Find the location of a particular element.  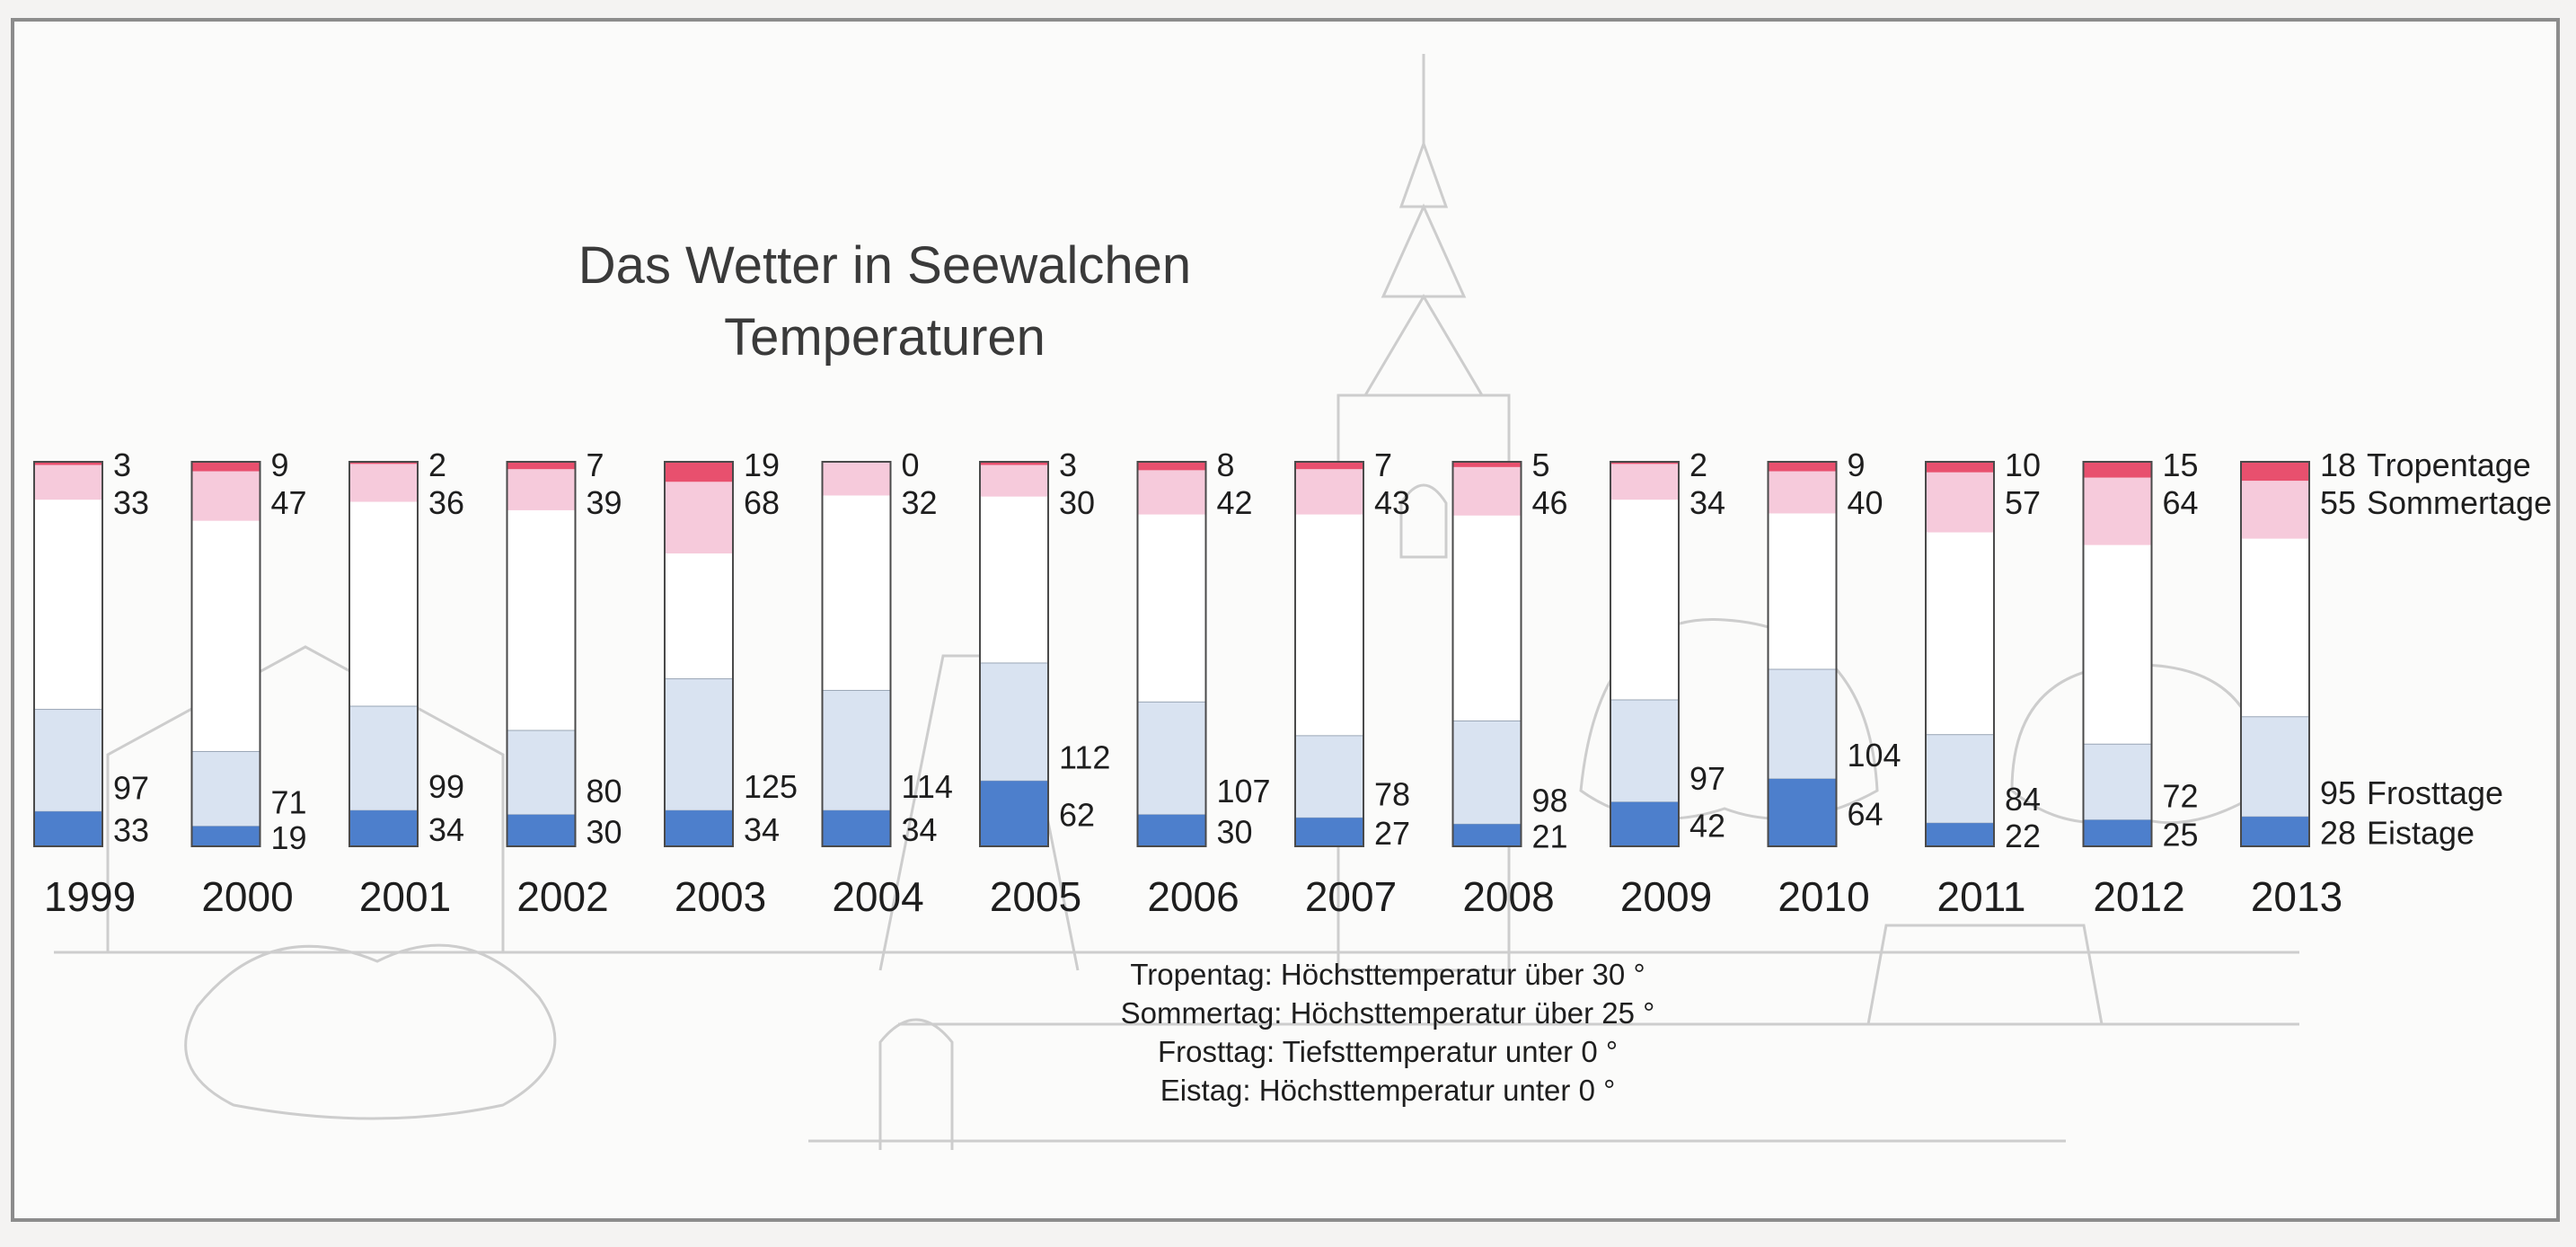

definition-tropentag: Tropentag: Höchsttemperatur über 30 ° is located at coordinates (1387, 974).